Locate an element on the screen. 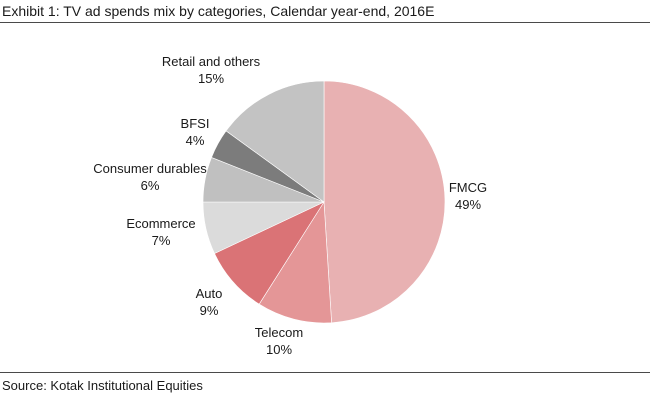  slice-value-ecommerce: 7% is located at coordinates (161, 240).